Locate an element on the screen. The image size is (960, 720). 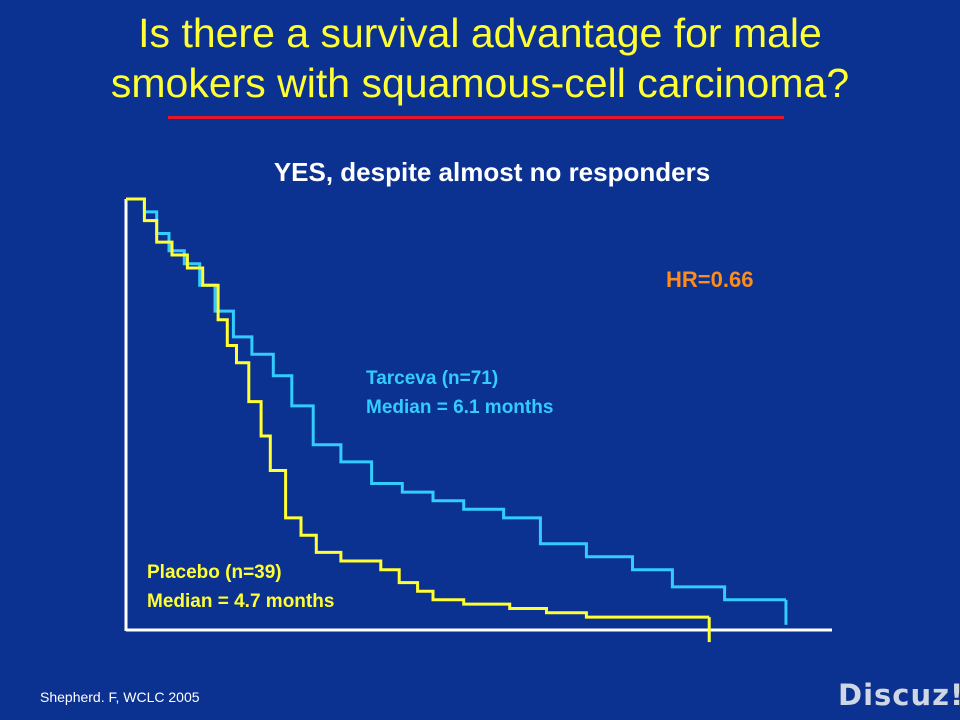
title-line-2: smokers with squamous-cell carcinoma? is located at coordinates (480, 83).